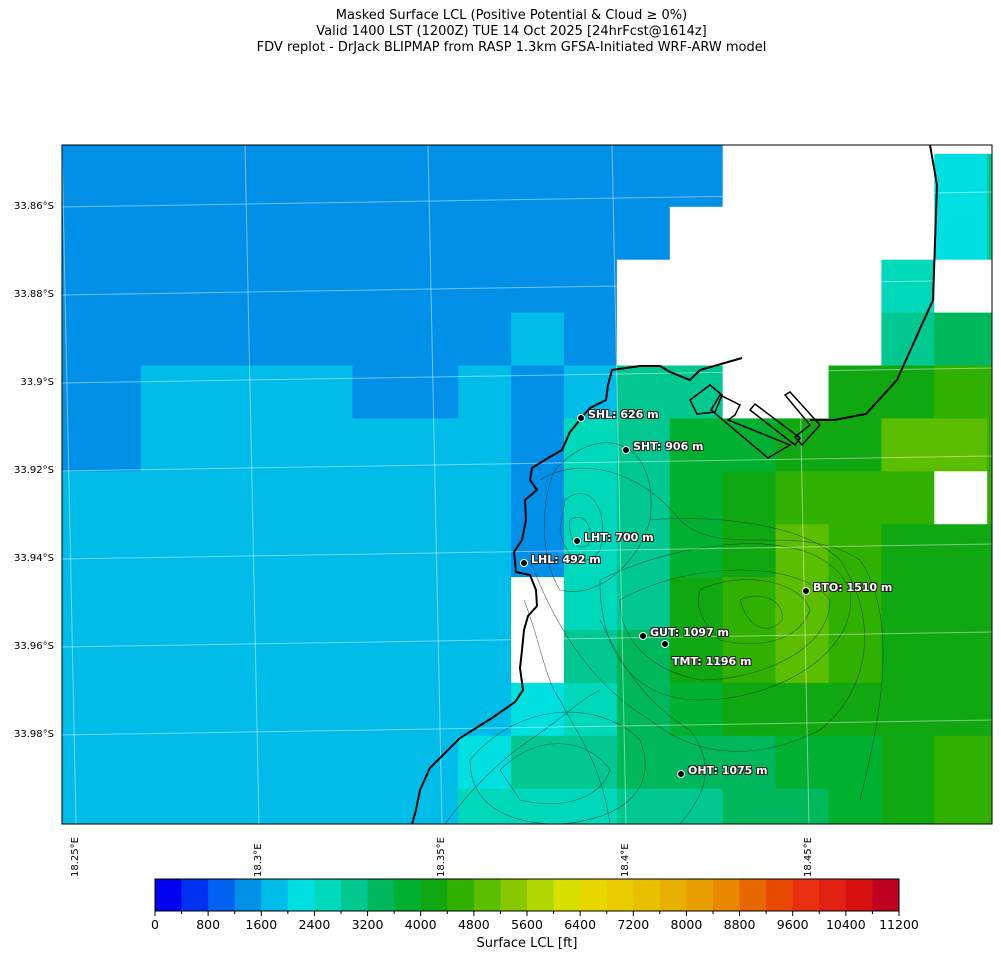 The width and height of the screenshot is (1001, 962). I want to click on lat-label: 33.88°S, so click(34, 294).